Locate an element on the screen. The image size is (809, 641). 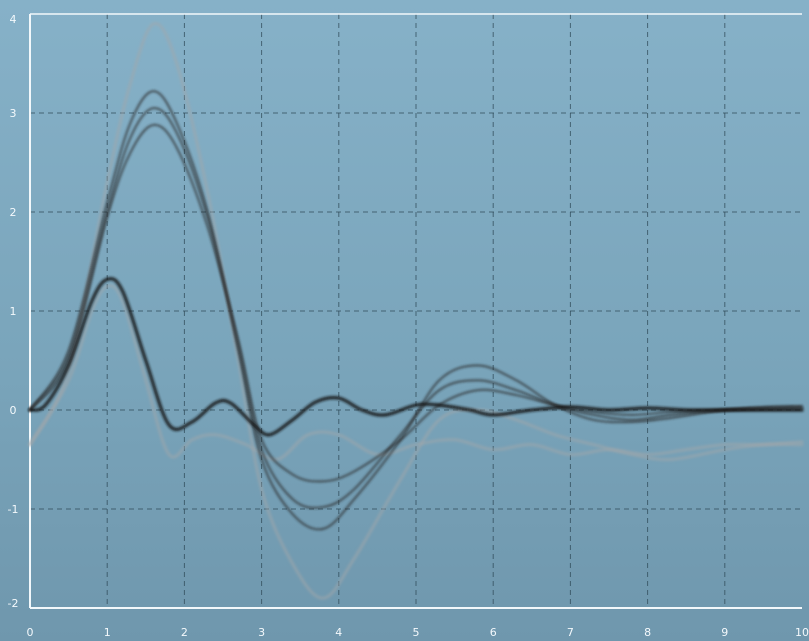
x-tick-labels: 0 1 2 3 4 5 6 7 8 9 10 is located at coordinates (418, 632).